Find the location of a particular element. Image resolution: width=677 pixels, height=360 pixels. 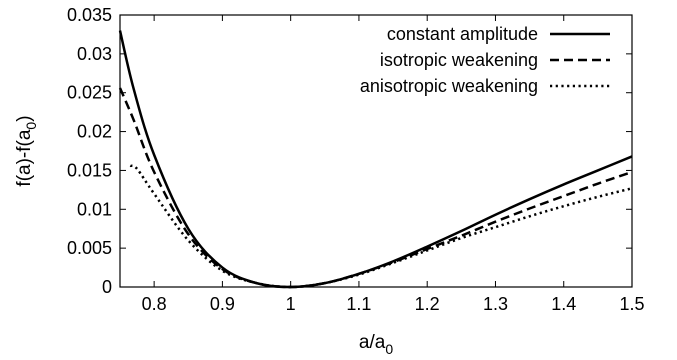

x-tick-label: 1.5 is located at coordinates (631, 304).